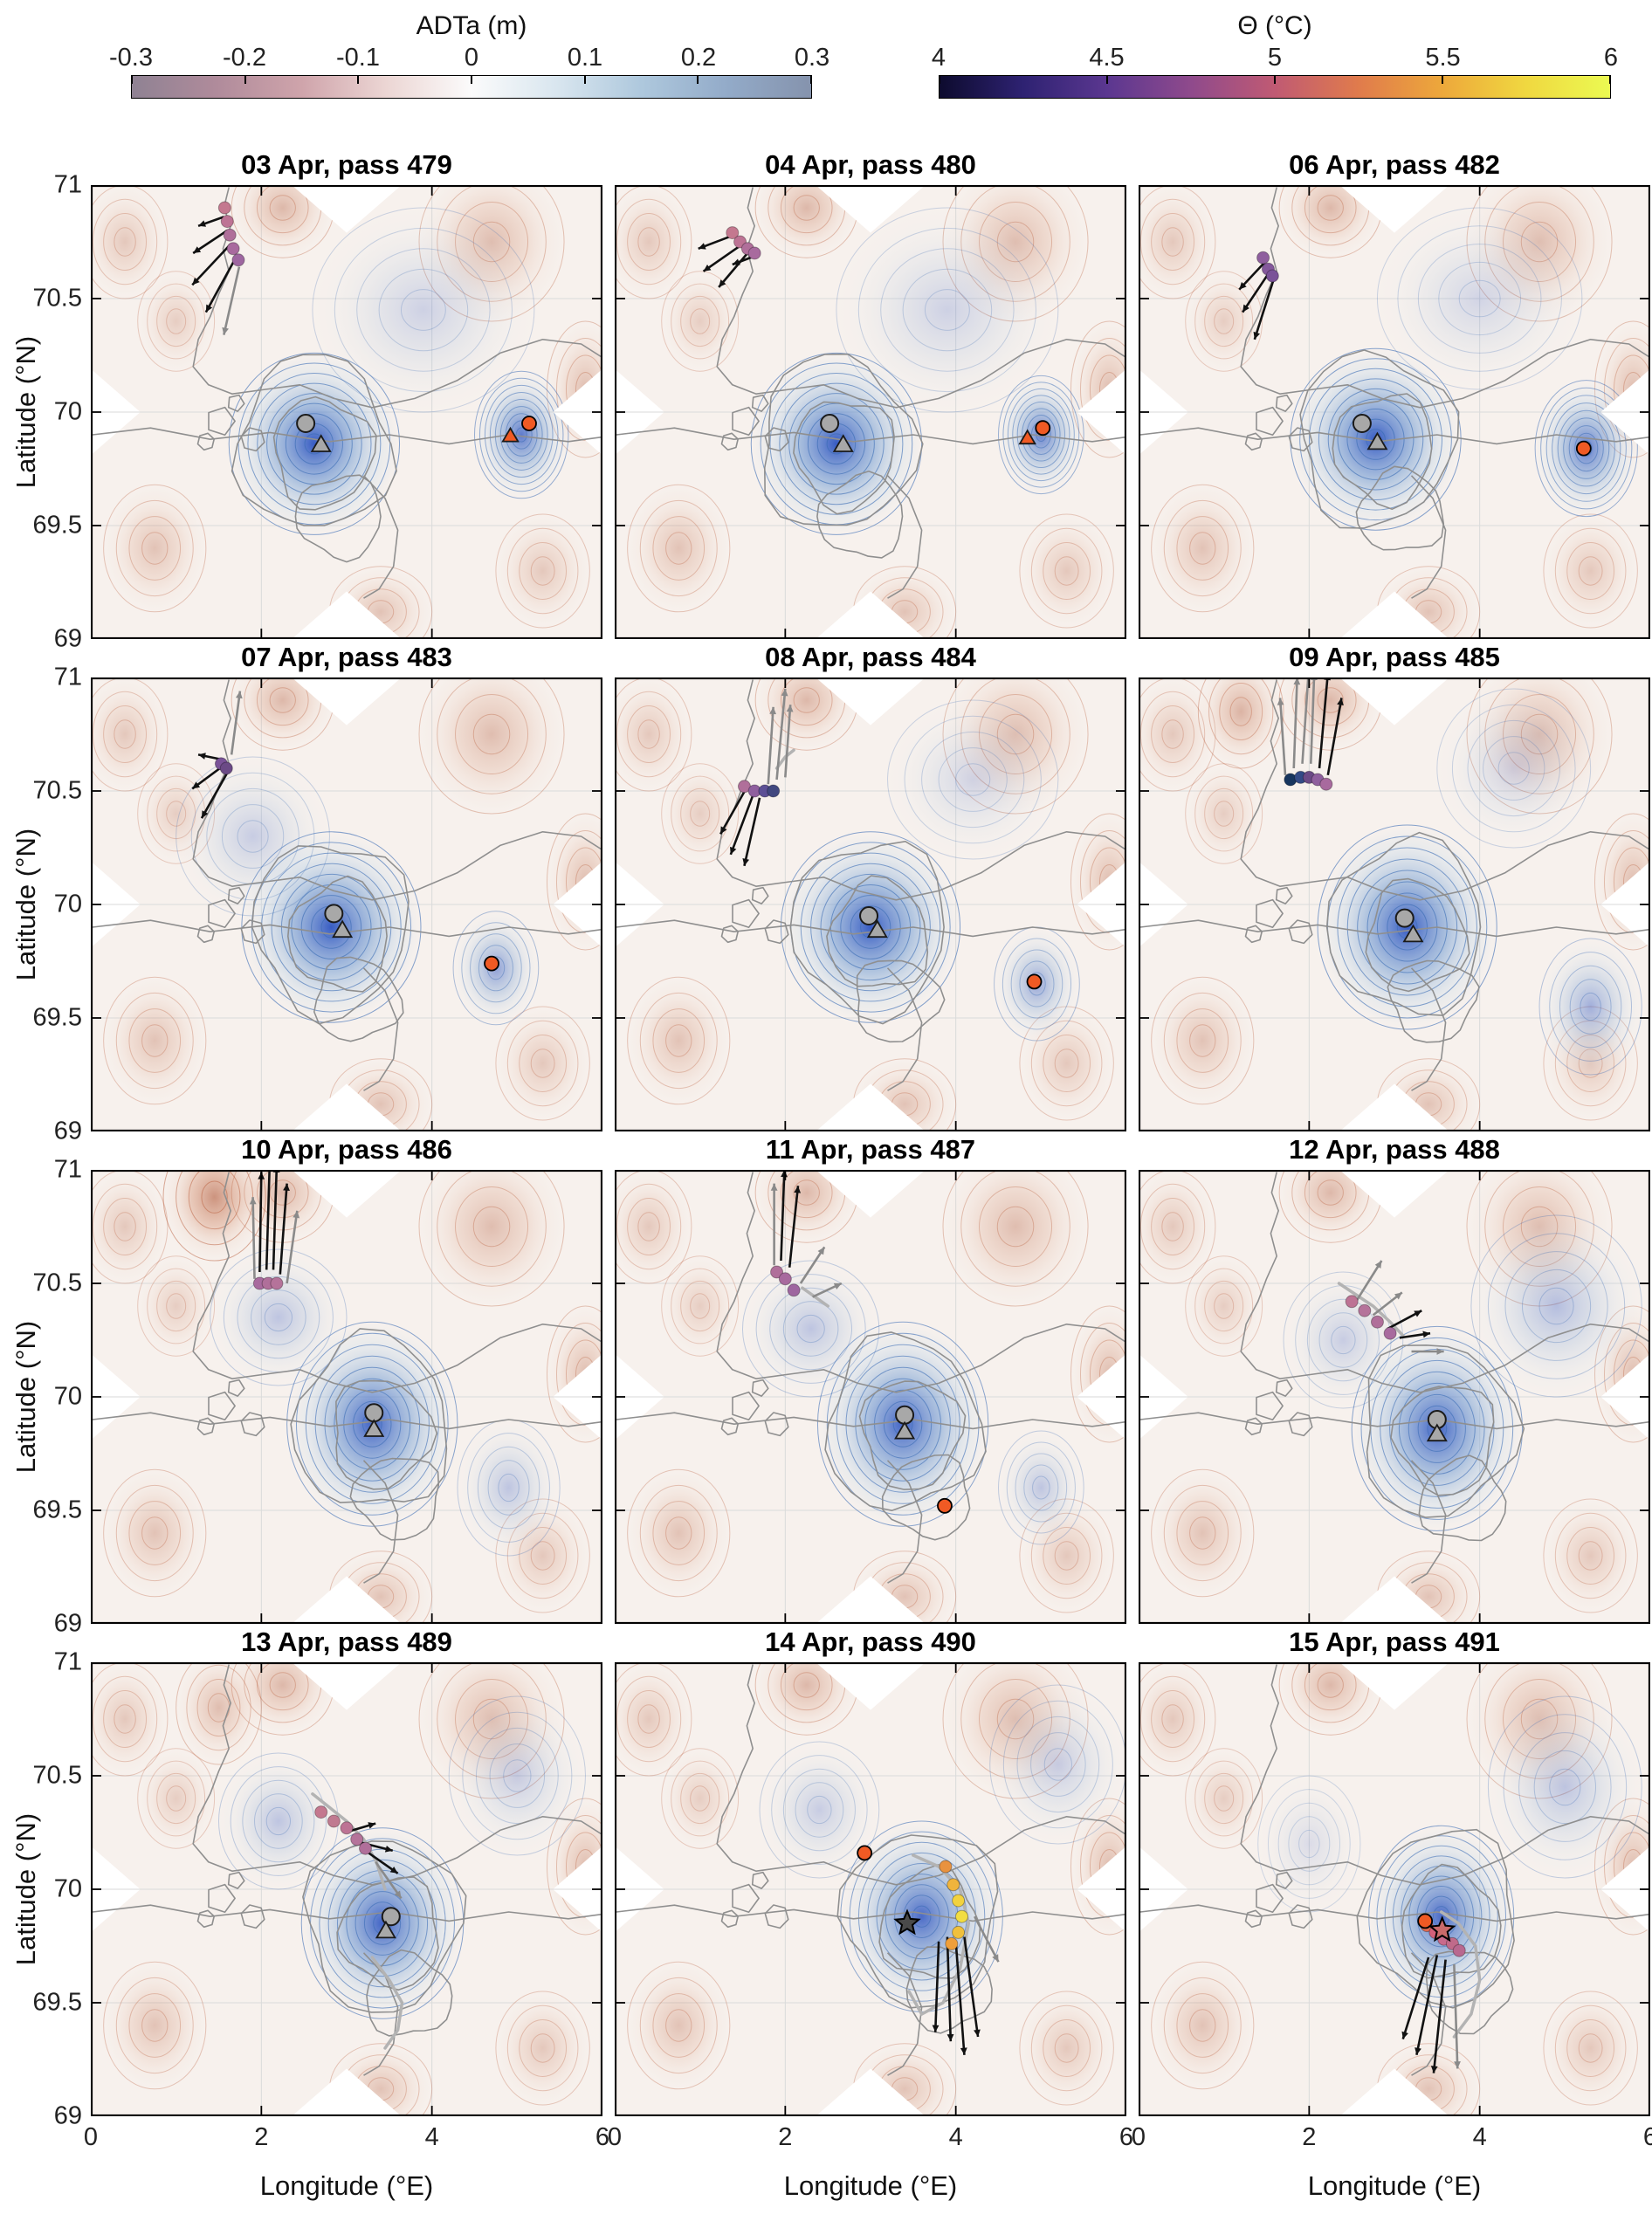 The height and width of the screenshot is (2228, 1652). Describe the element at coordinates (870, 657) in the screenshot. I see `panel-title-5: 08 Apr, pass 484` at that location.